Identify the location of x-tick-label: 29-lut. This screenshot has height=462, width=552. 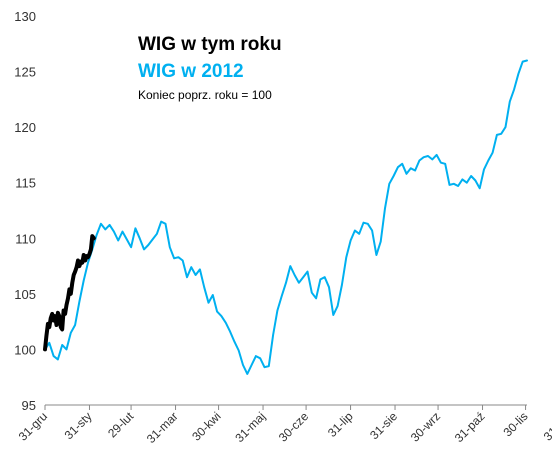
(121, 425).